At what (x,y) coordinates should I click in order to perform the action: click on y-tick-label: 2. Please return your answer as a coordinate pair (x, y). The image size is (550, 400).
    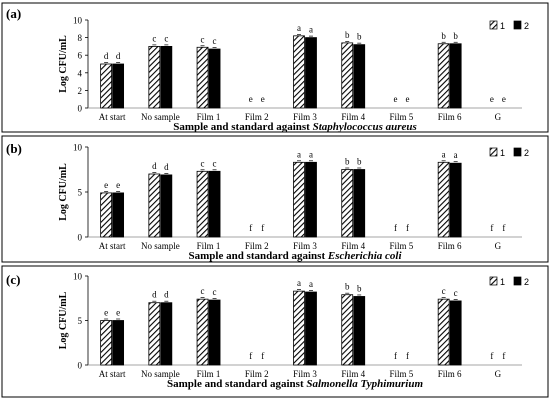
    Looking at the image, I should click on (80, 91).